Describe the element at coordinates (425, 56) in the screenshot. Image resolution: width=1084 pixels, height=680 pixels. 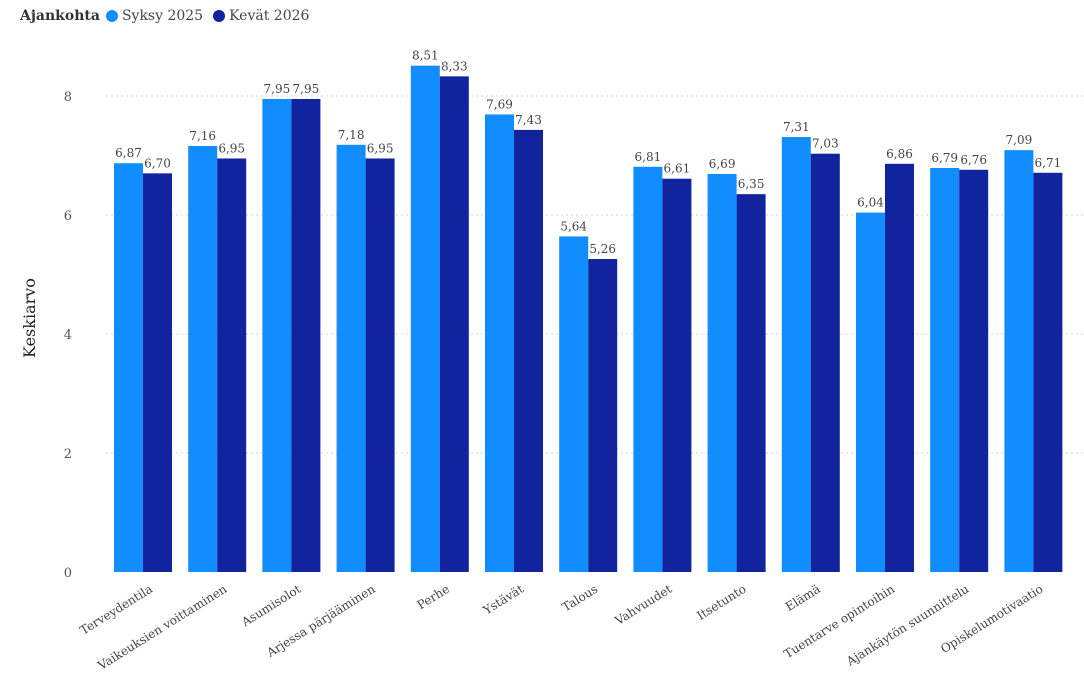
I see `data-label: 8,51` at that location.